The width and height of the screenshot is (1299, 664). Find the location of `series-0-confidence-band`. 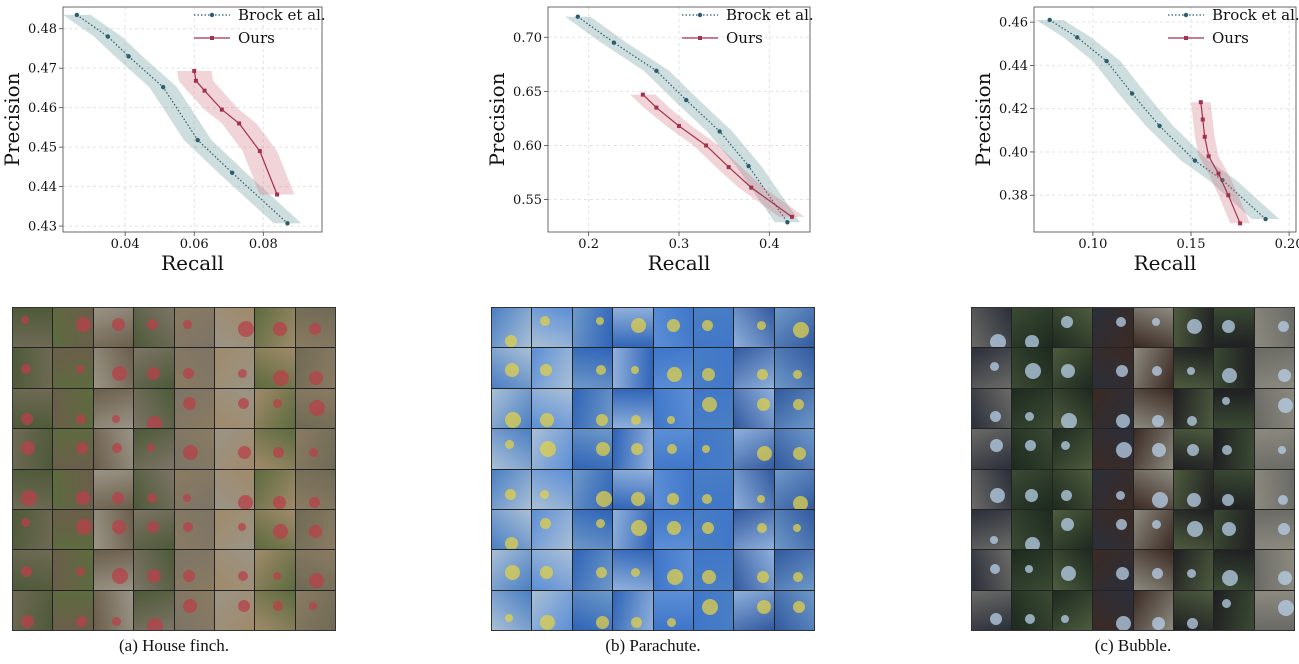

series-0-confidence-band is located at coordinates (1158, 119).